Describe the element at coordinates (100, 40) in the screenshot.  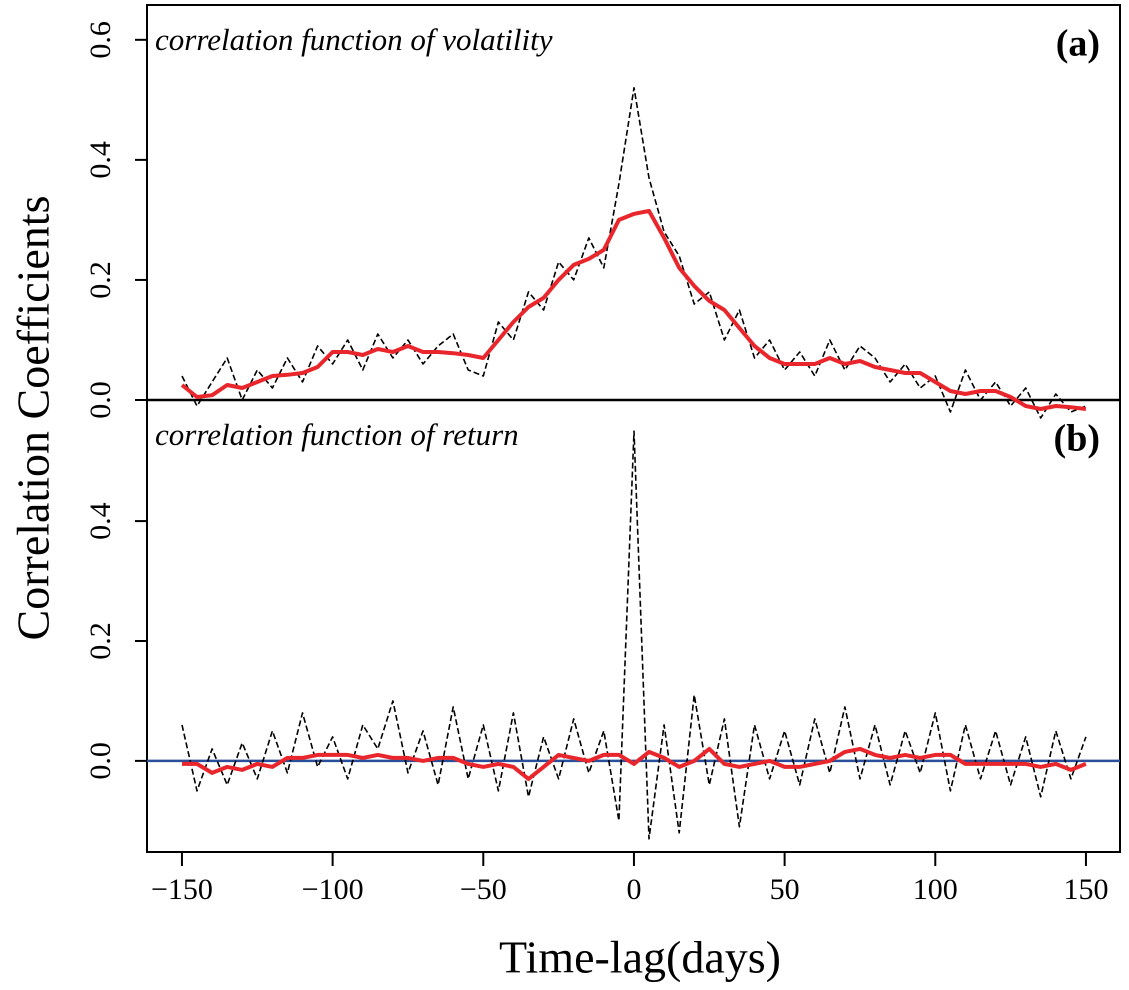
I see `y-tick-label: 0.6` at that location.